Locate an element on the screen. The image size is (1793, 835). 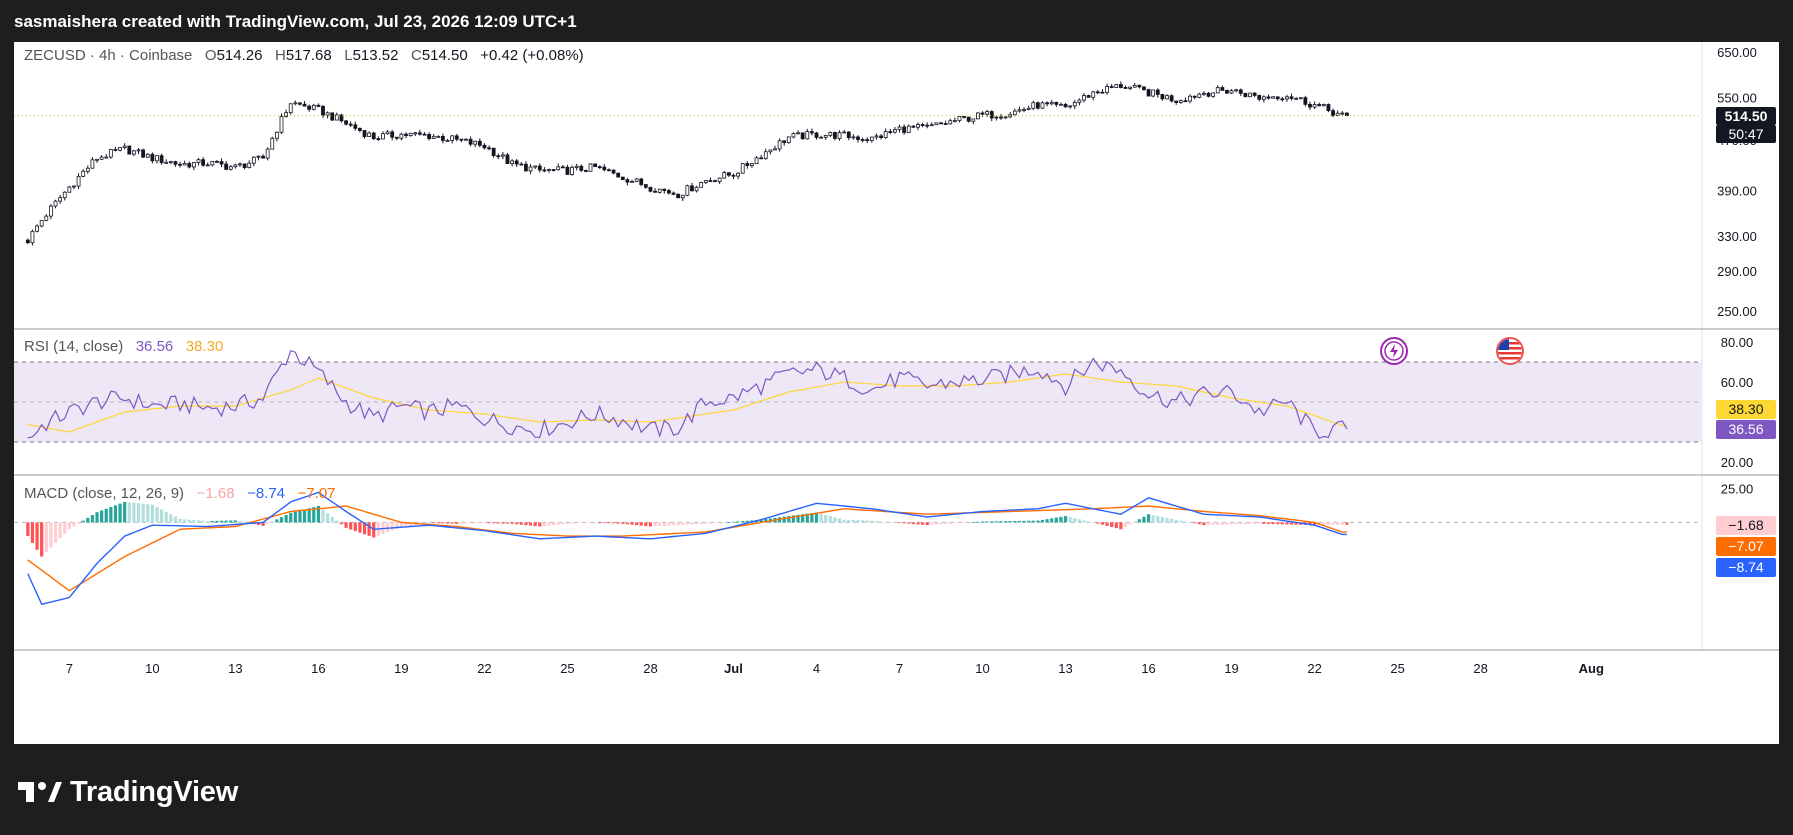
symbol-label: ZECUSD · 4h · Coinbase is located at coordinates (108, 55).